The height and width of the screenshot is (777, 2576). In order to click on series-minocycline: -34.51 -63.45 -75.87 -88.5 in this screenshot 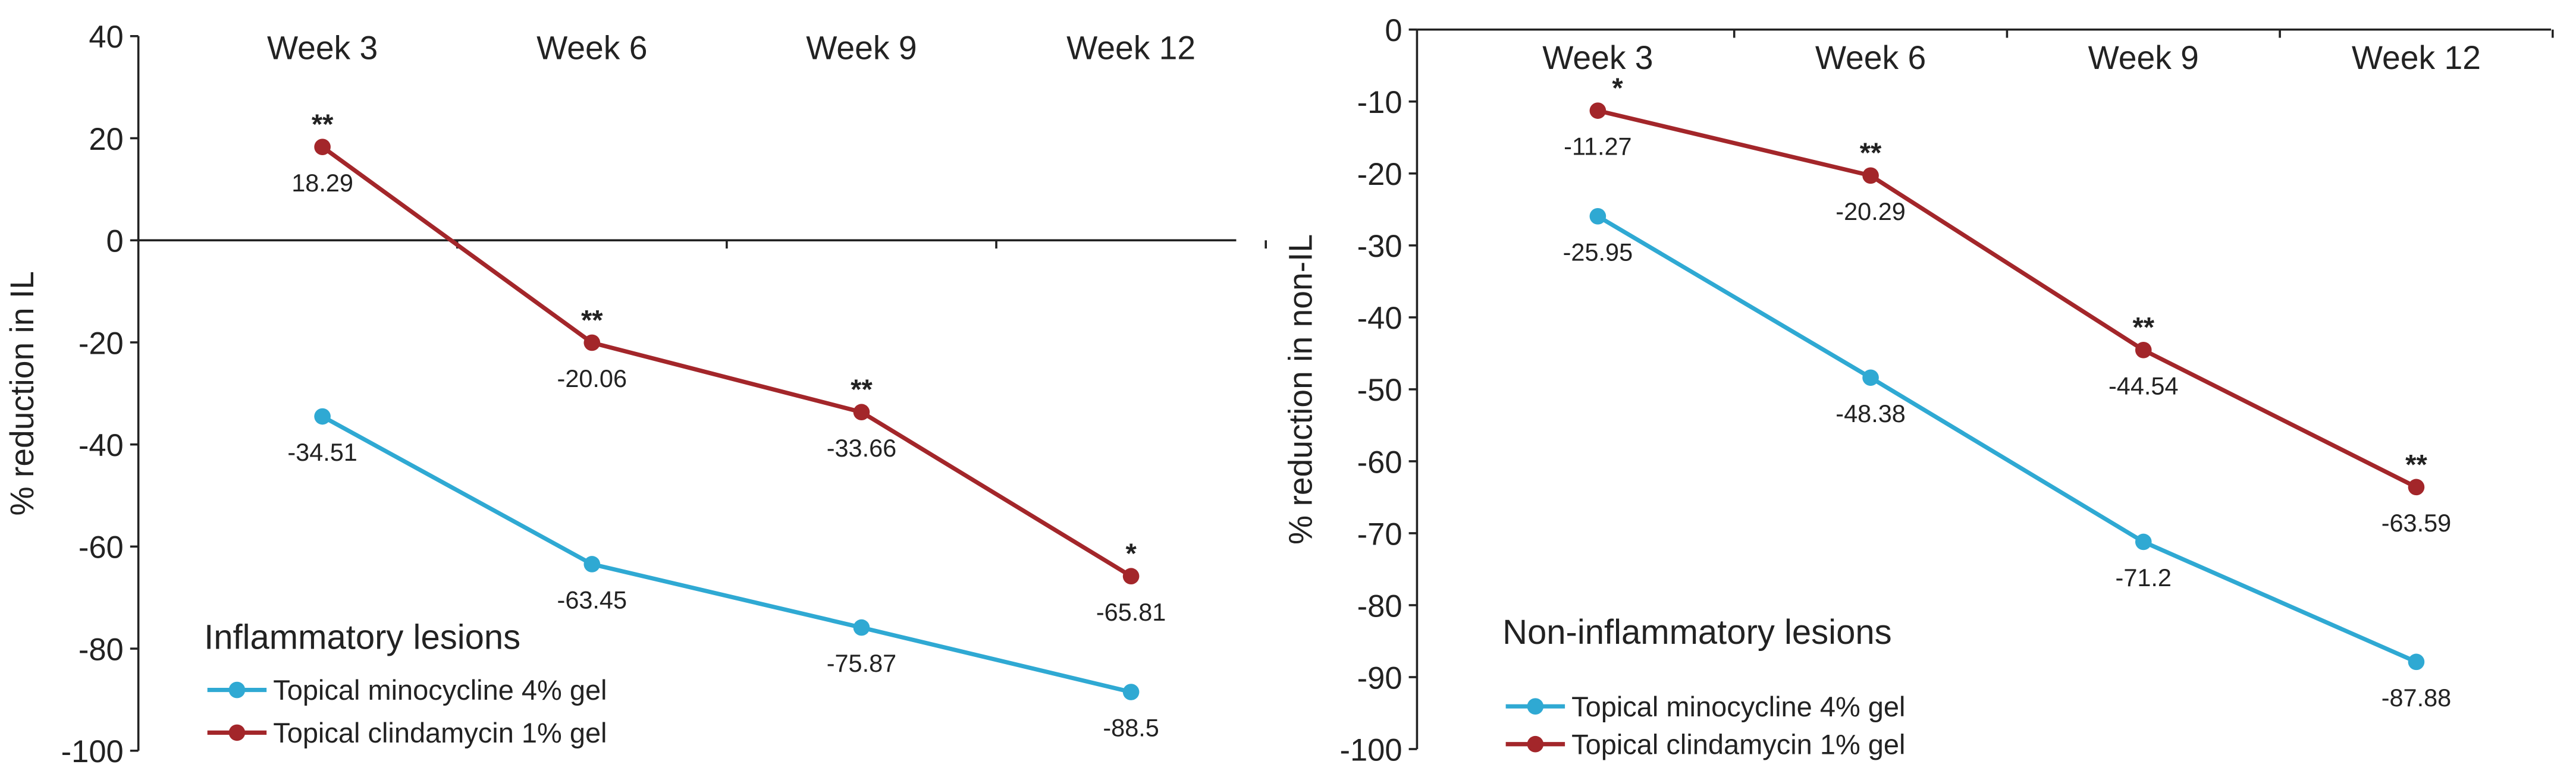, I will do `click(723, 575)`.